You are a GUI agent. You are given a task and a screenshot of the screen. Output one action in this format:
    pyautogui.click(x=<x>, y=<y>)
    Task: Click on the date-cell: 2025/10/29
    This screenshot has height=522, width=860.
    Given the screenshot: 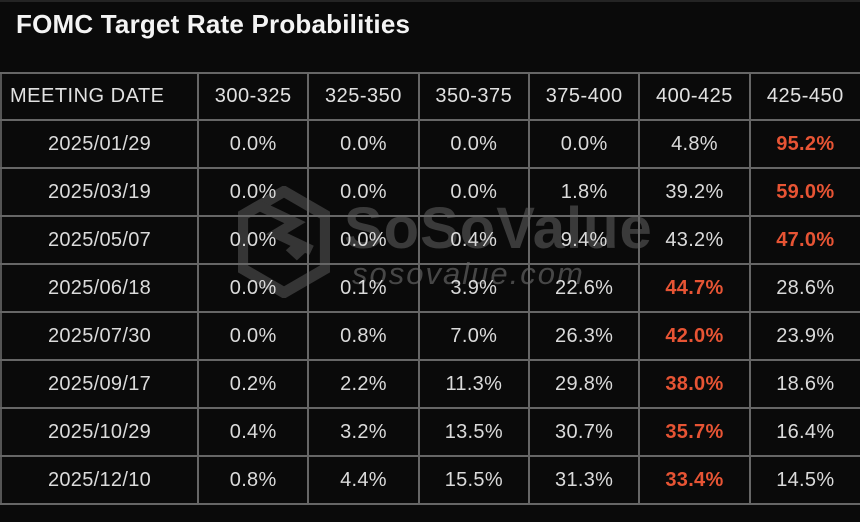 What is the action you would take?
    pyautogui.click(x=99, y=432)
    